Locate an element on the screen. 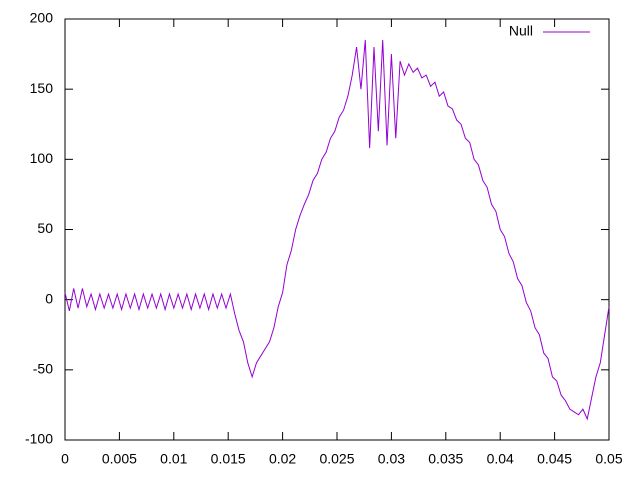 The height and width of the screenshot is (480, 640). x-tick-label: 0.03 is located at coordinates (391, 459).